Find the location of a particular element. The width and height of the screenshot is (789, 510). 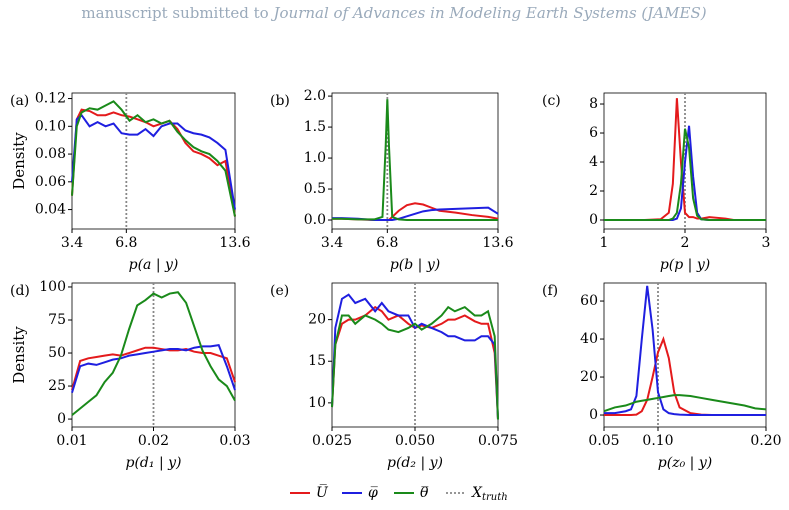

x-axis-label: p(p | y) is located at coordinates (685, 265).